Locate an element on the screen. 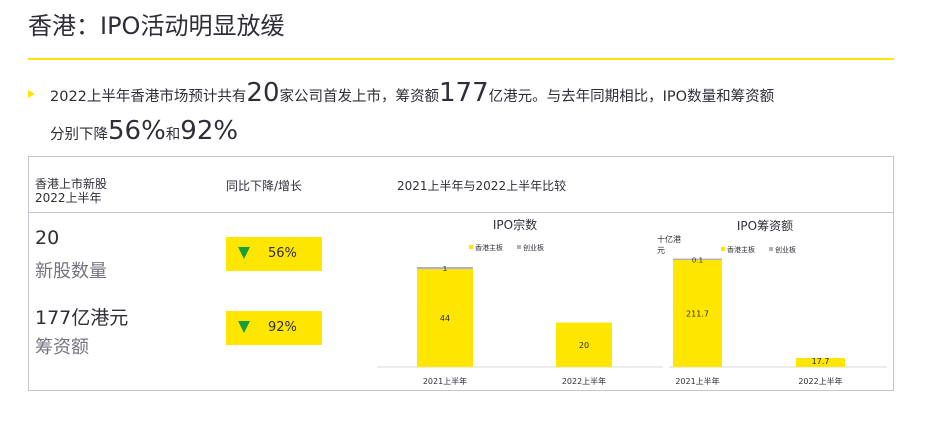 The height and width of the screenshot is (429, 935). metric-amount-label: 筹资额 is located at coordinates (62, 347).